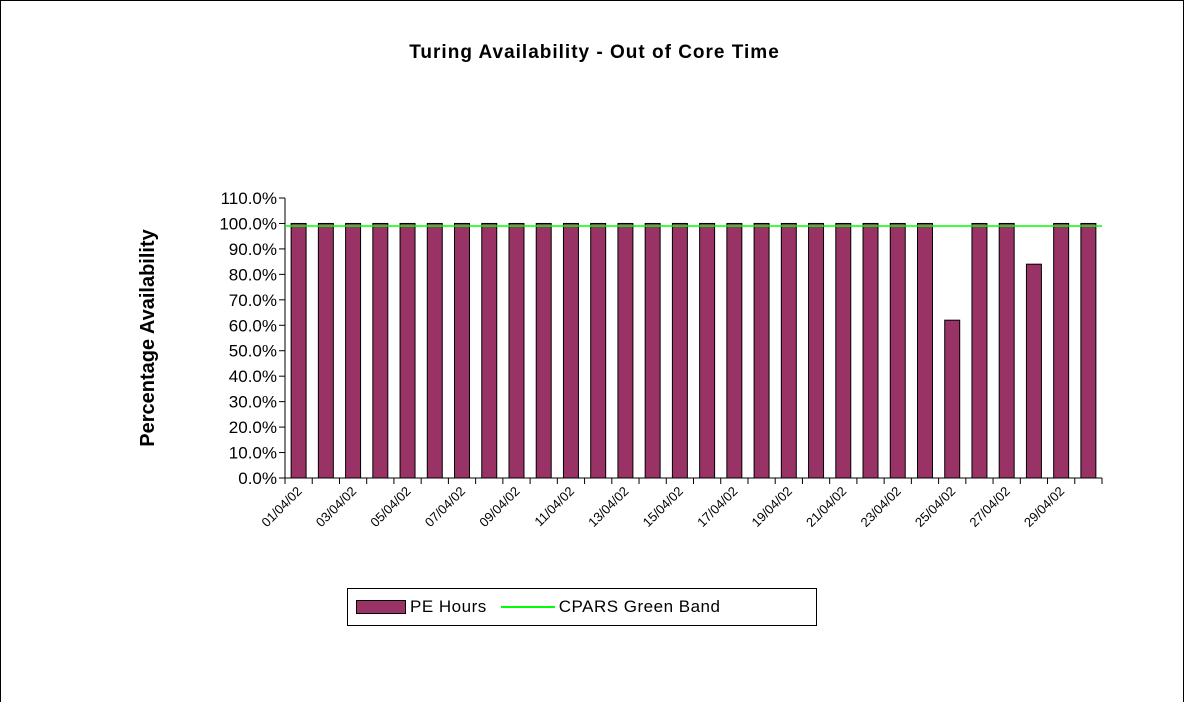 Image resolution: width=1189 pixels, height=702 pixels. I want to click on y-tick-label: 40.0%, so click(253, 376).